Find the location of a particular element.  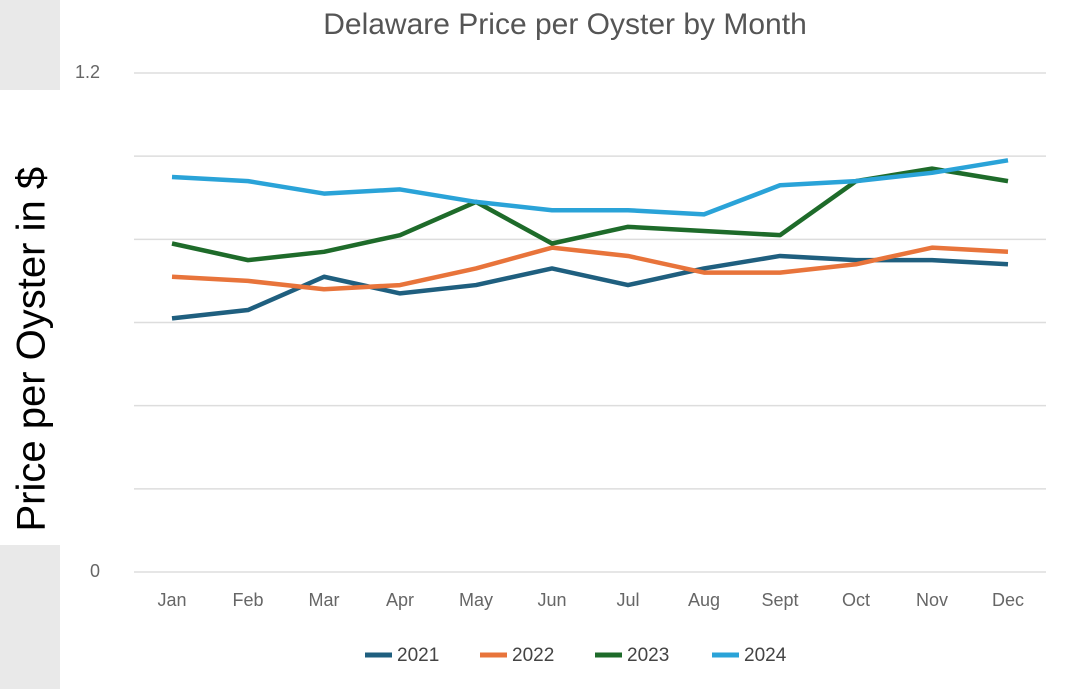

y-tick-label: 0 is located at coordinates (95, 571).